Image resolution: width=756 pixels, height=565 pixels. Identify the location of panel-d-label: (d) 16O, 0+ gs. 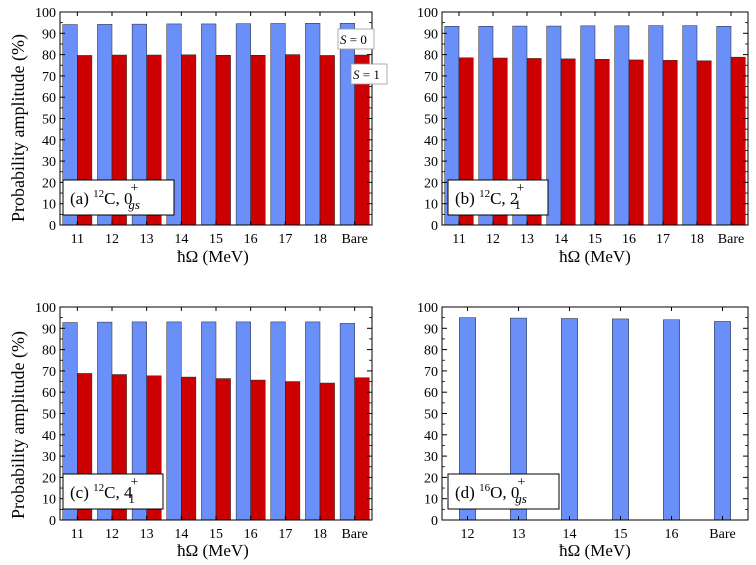
(491, 490).